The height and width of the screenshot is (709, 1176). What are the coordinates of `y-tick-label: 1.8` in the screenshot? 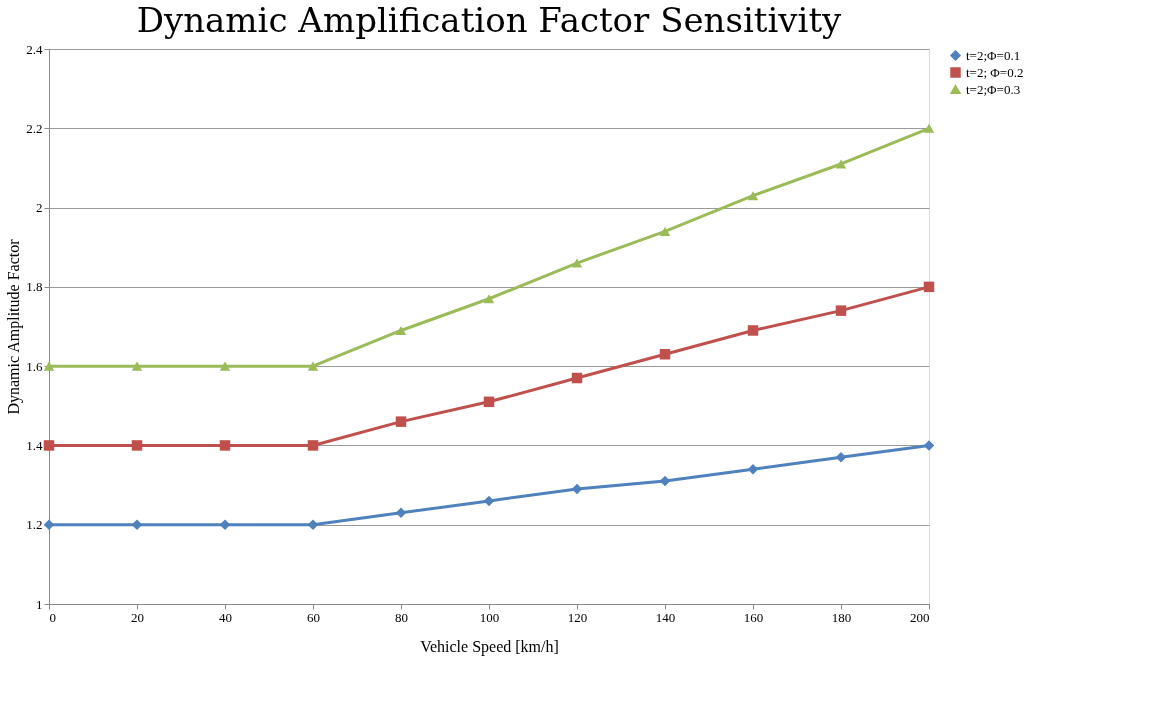 It's located at (34, 287).